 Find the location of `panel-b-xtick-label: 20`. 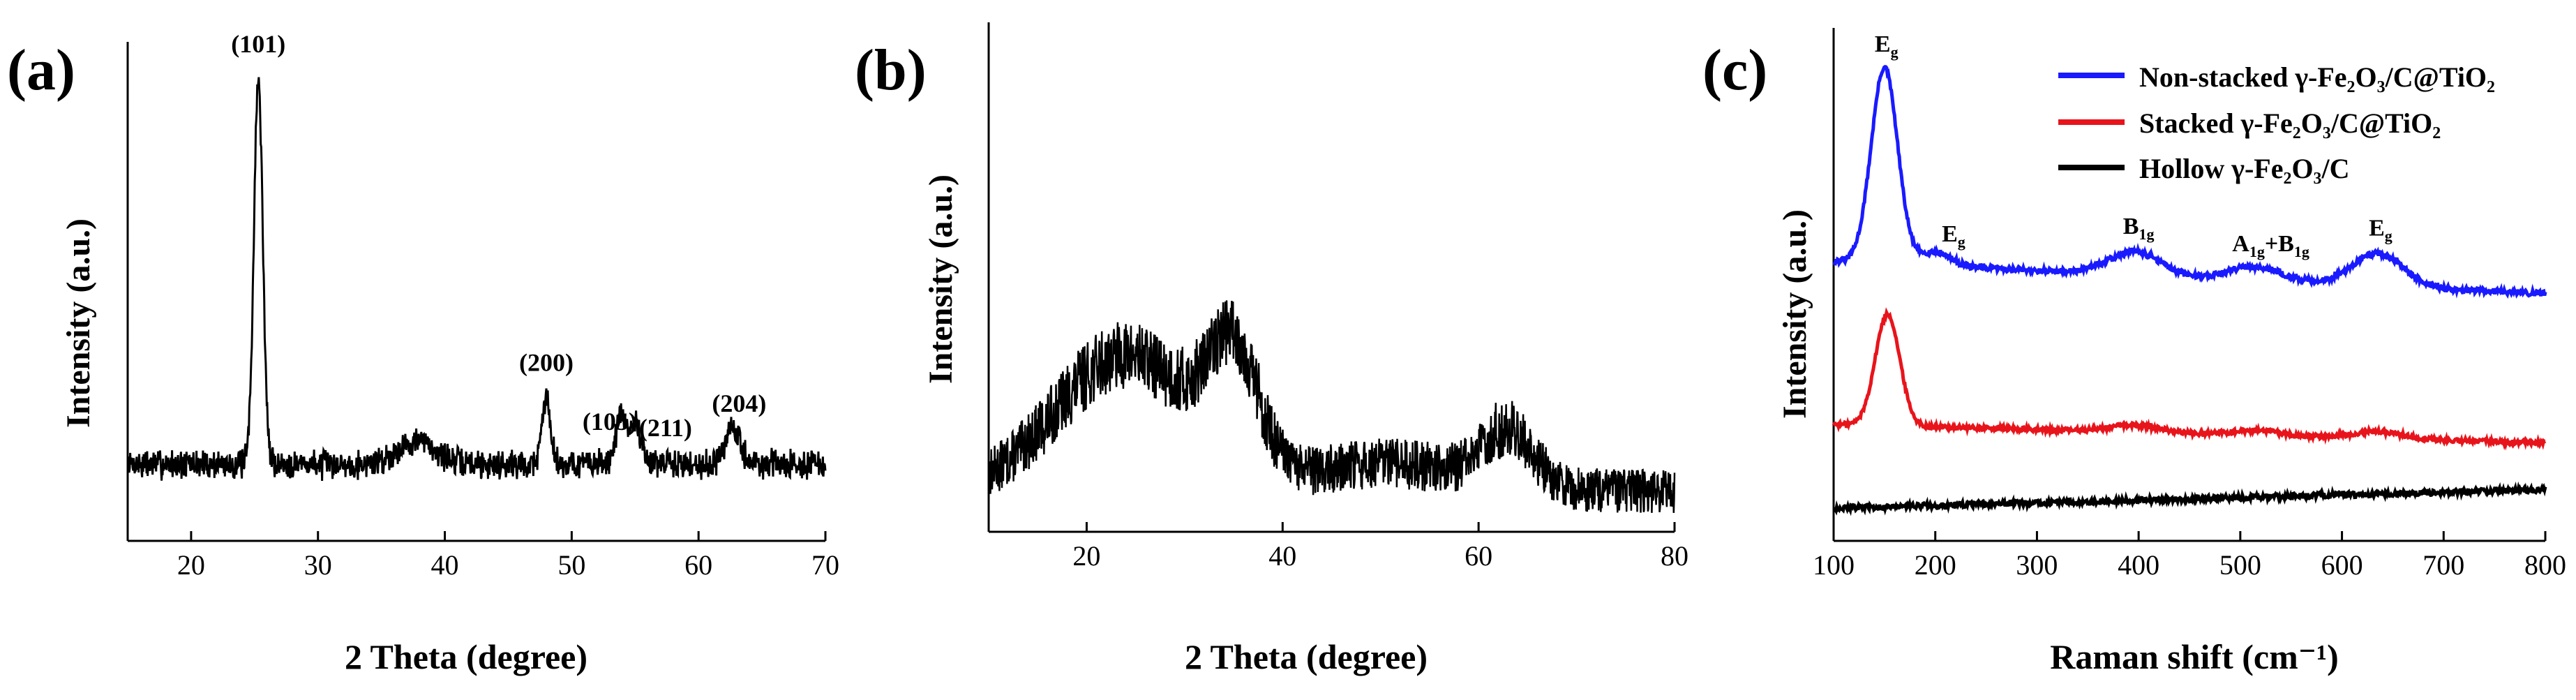

panel-b-xtick-label: 20 is located at coordinates (1086, 556).